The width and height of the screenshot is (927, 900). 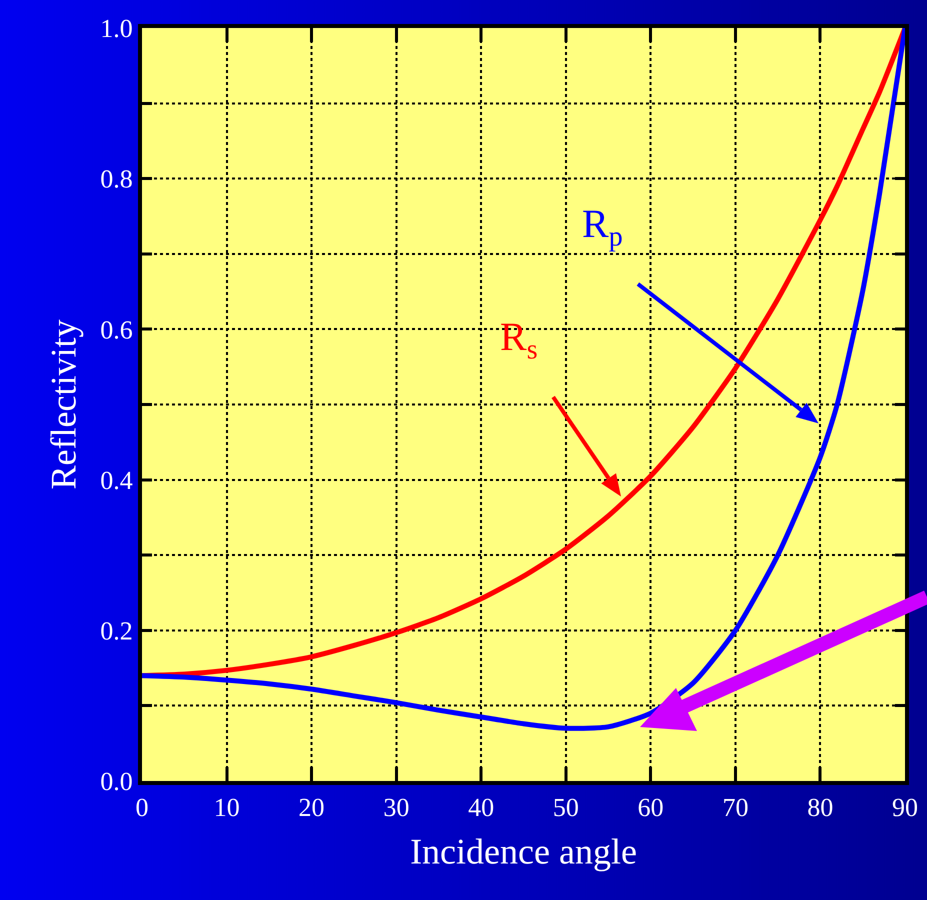 What do you see at coordinates (481, 807) in the screenshot?
I see `x-tick-label: 40` at bounding box center [481, 807].